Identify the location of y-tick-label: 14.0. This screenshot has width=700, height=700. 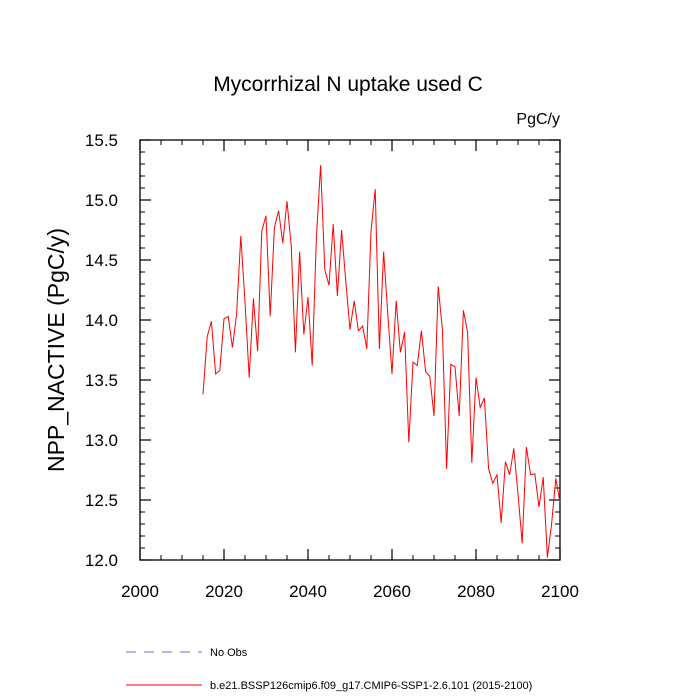
(101, 320).